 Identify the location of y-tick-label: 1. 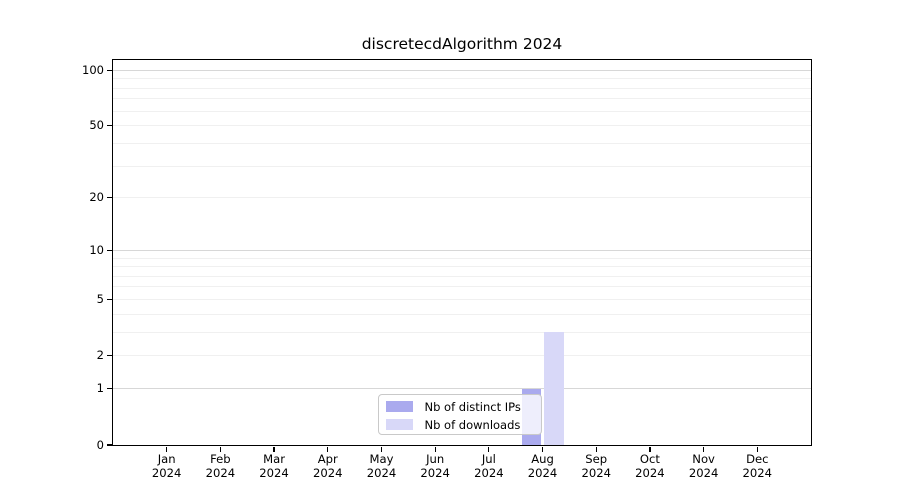
(100, 388).